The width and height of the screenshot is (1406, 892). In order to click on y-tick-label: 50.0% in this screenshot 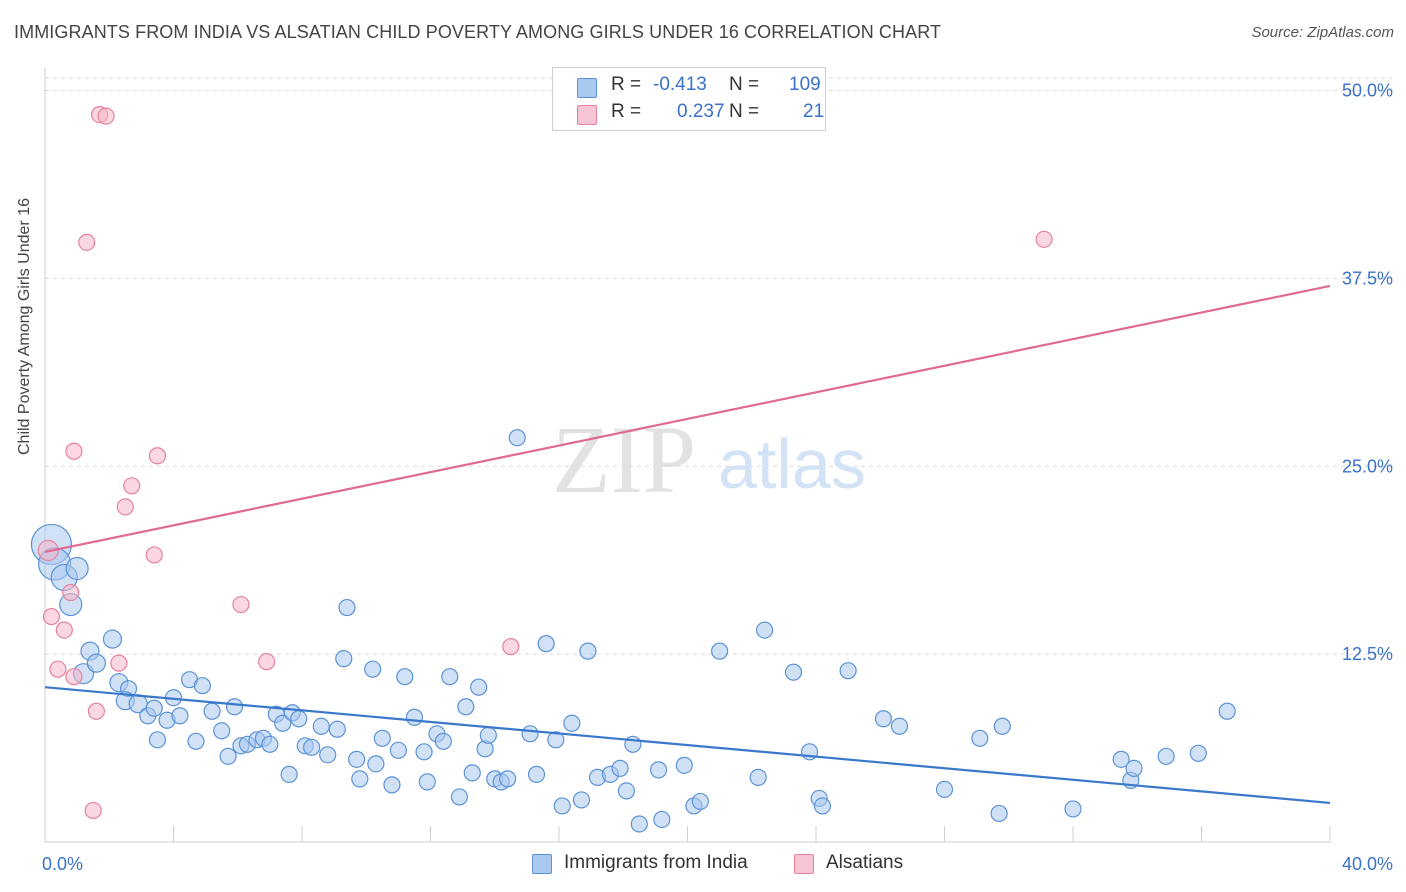, I will do `click(1367, 91)`.